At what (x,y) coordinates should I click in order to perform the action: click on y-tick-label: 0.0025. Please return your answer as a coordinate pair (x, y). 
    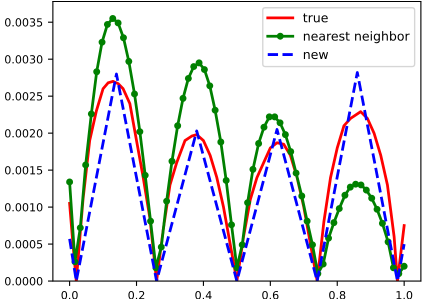
    Looking at the image, I should click on (23, 96).